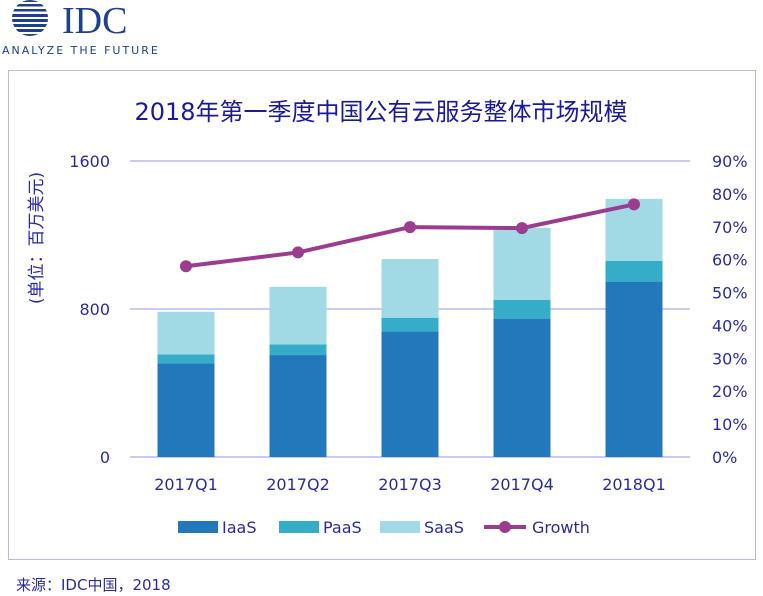 The height and width of the screenshot is (596, 763). What do you see at coordinates (561, 527) in the screenshot?
I see `legend-label: Growth` at bounding box center [561, 527].